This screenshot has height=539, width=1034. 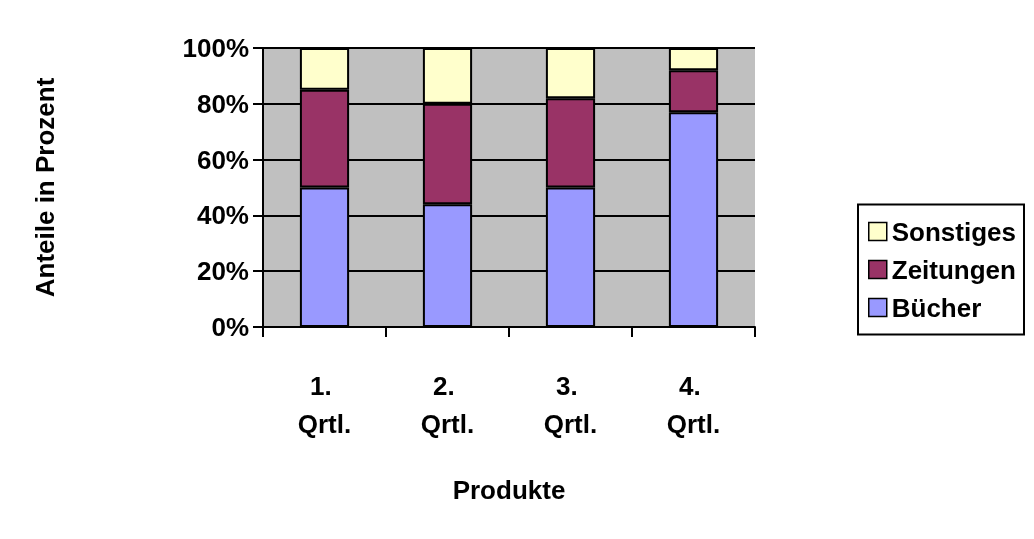 I want to click on legend-label: Zeitungen, so click(x=953, y=269).